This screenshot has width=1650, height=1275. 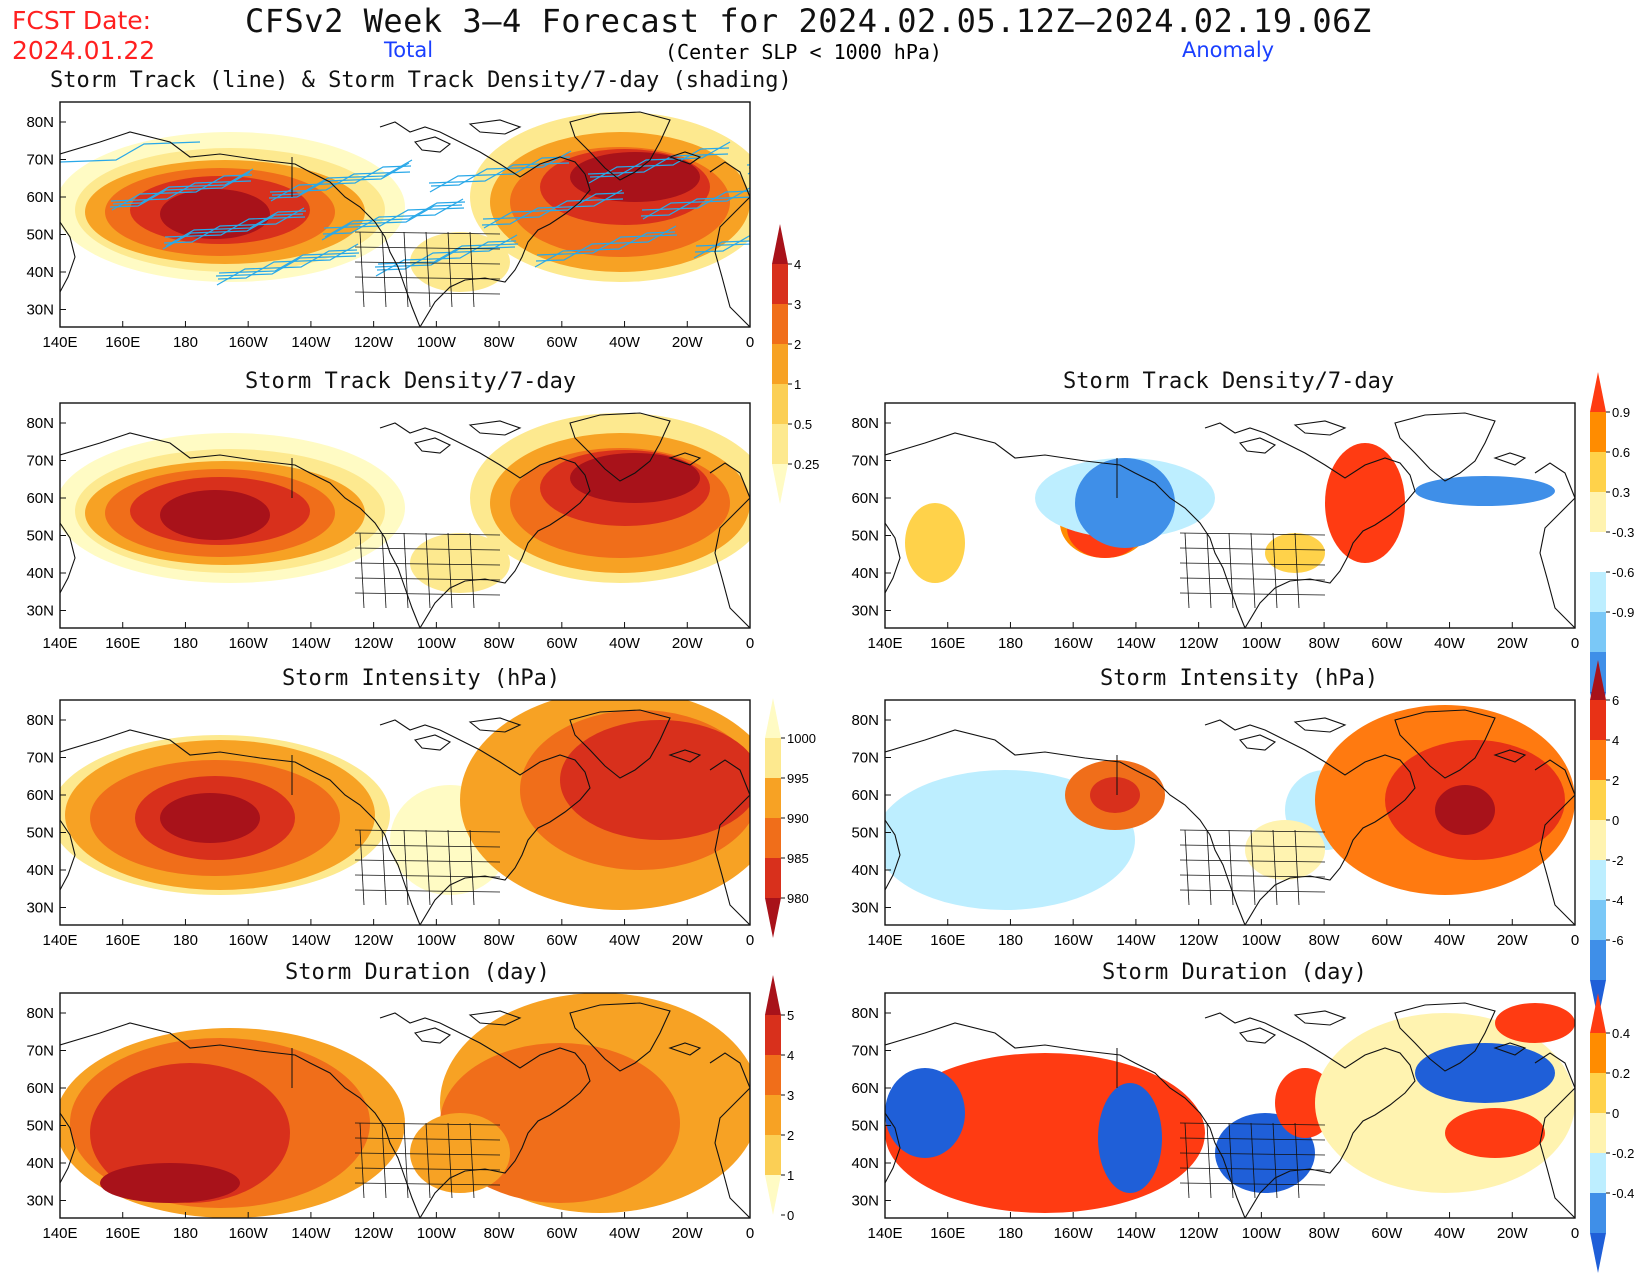 I want to click on anomaly-column-label: Anomaly, so click(x=1228, y=50).